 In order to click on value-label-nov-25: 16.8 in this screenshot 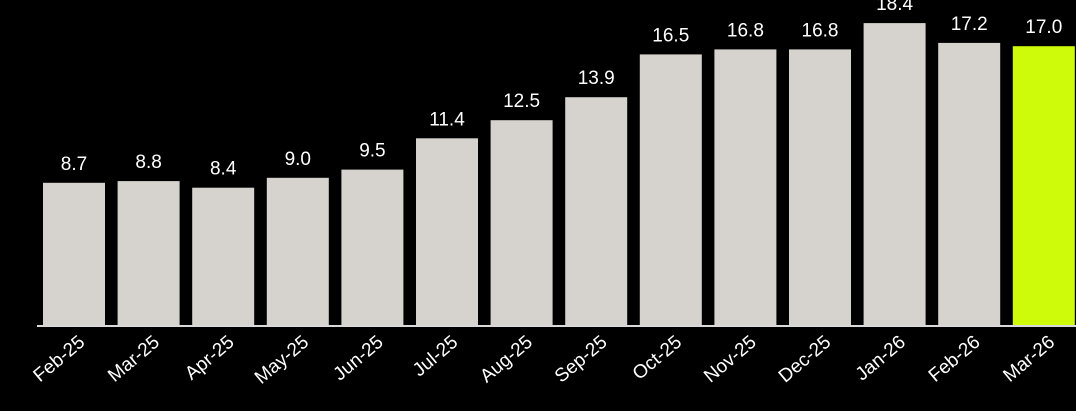, I will do `click(745, 30)`.